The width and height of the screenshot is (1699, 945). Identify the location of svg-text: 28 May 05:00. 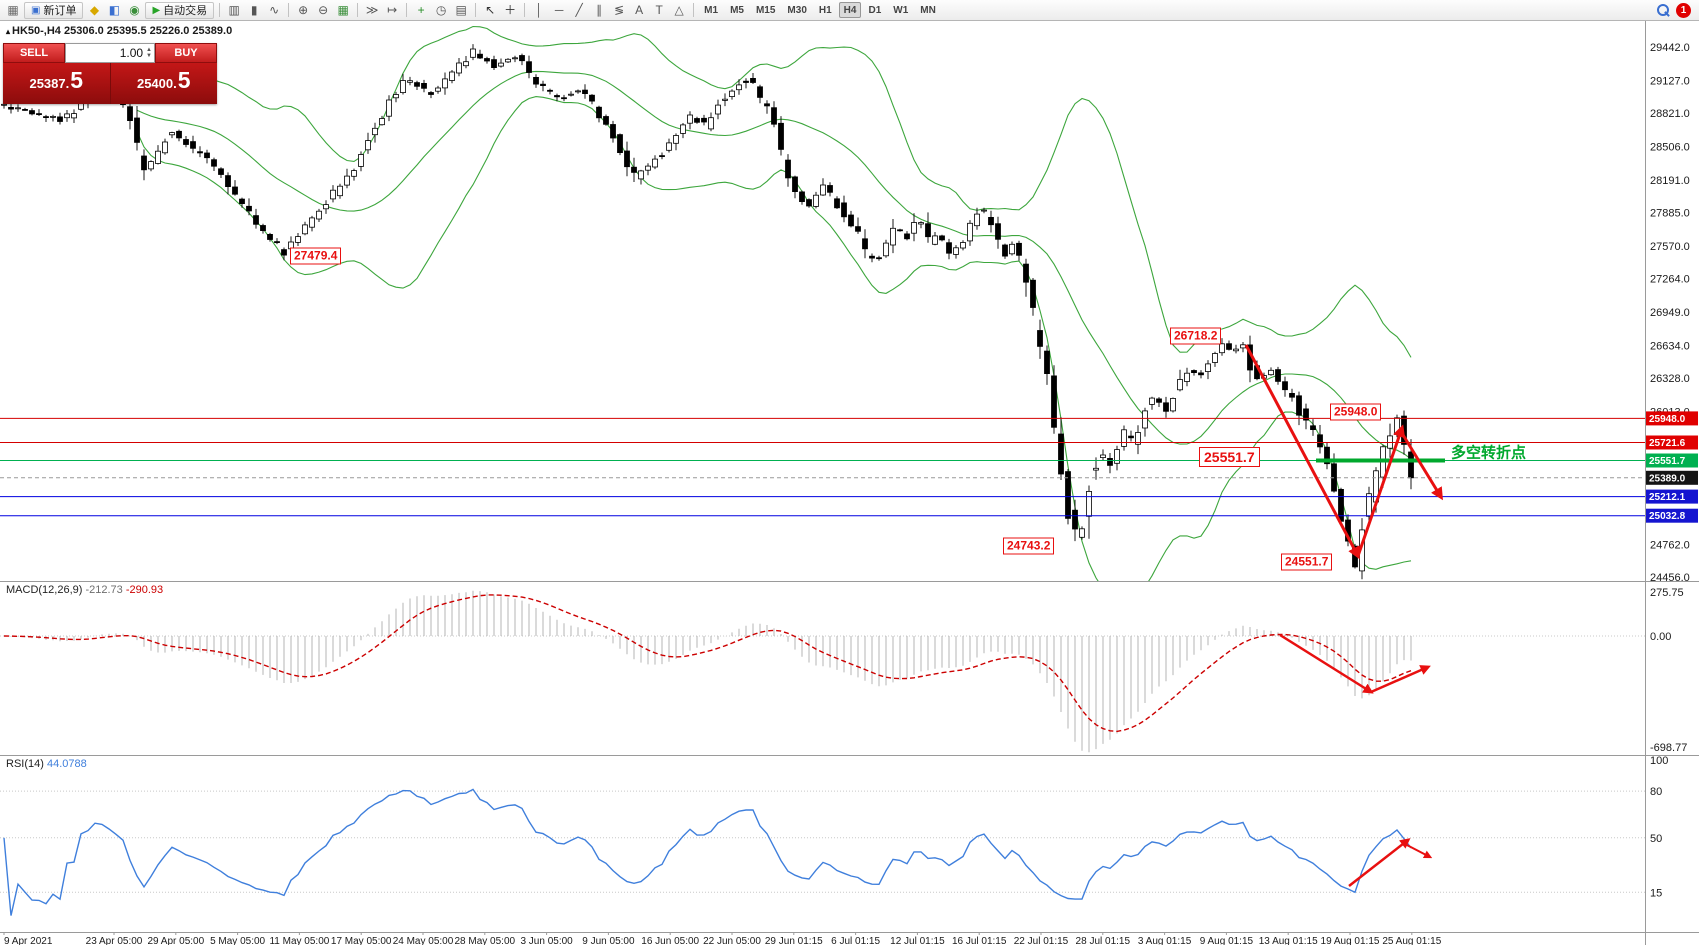
(484, 940).